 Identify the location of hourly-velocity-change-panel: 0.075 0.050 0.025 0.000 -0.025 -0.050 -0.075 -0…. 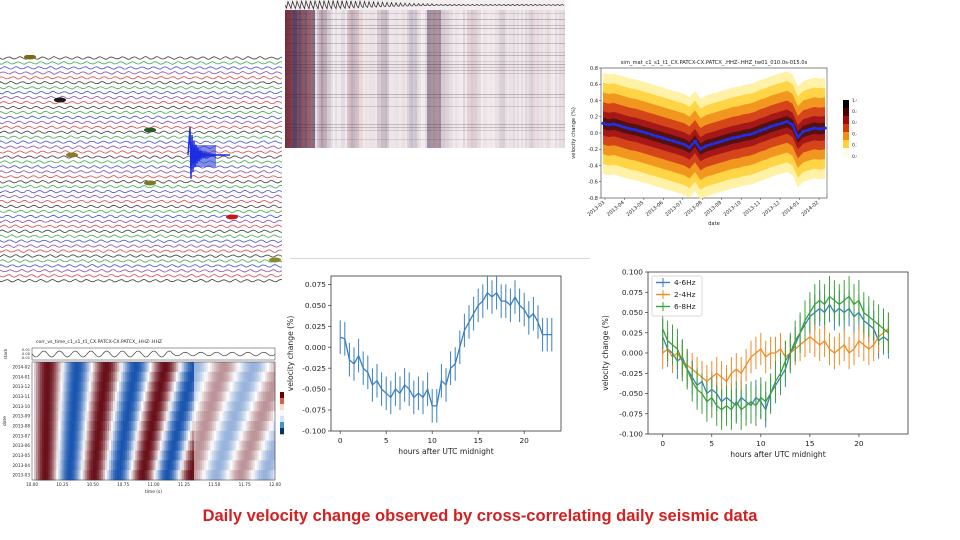
(427, 368).